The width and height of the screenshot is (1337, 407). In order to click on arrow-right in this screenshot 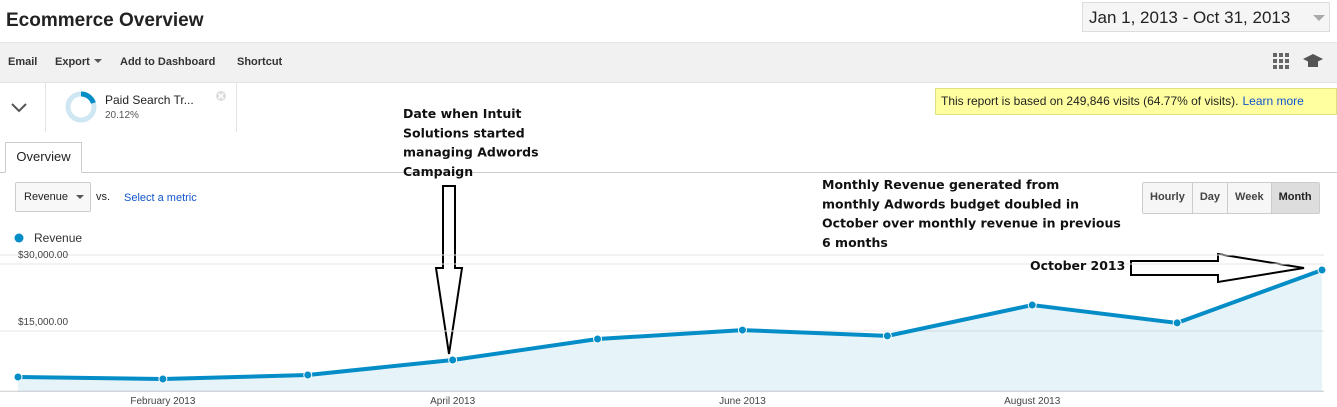, I will do `click(1217, 268)`.